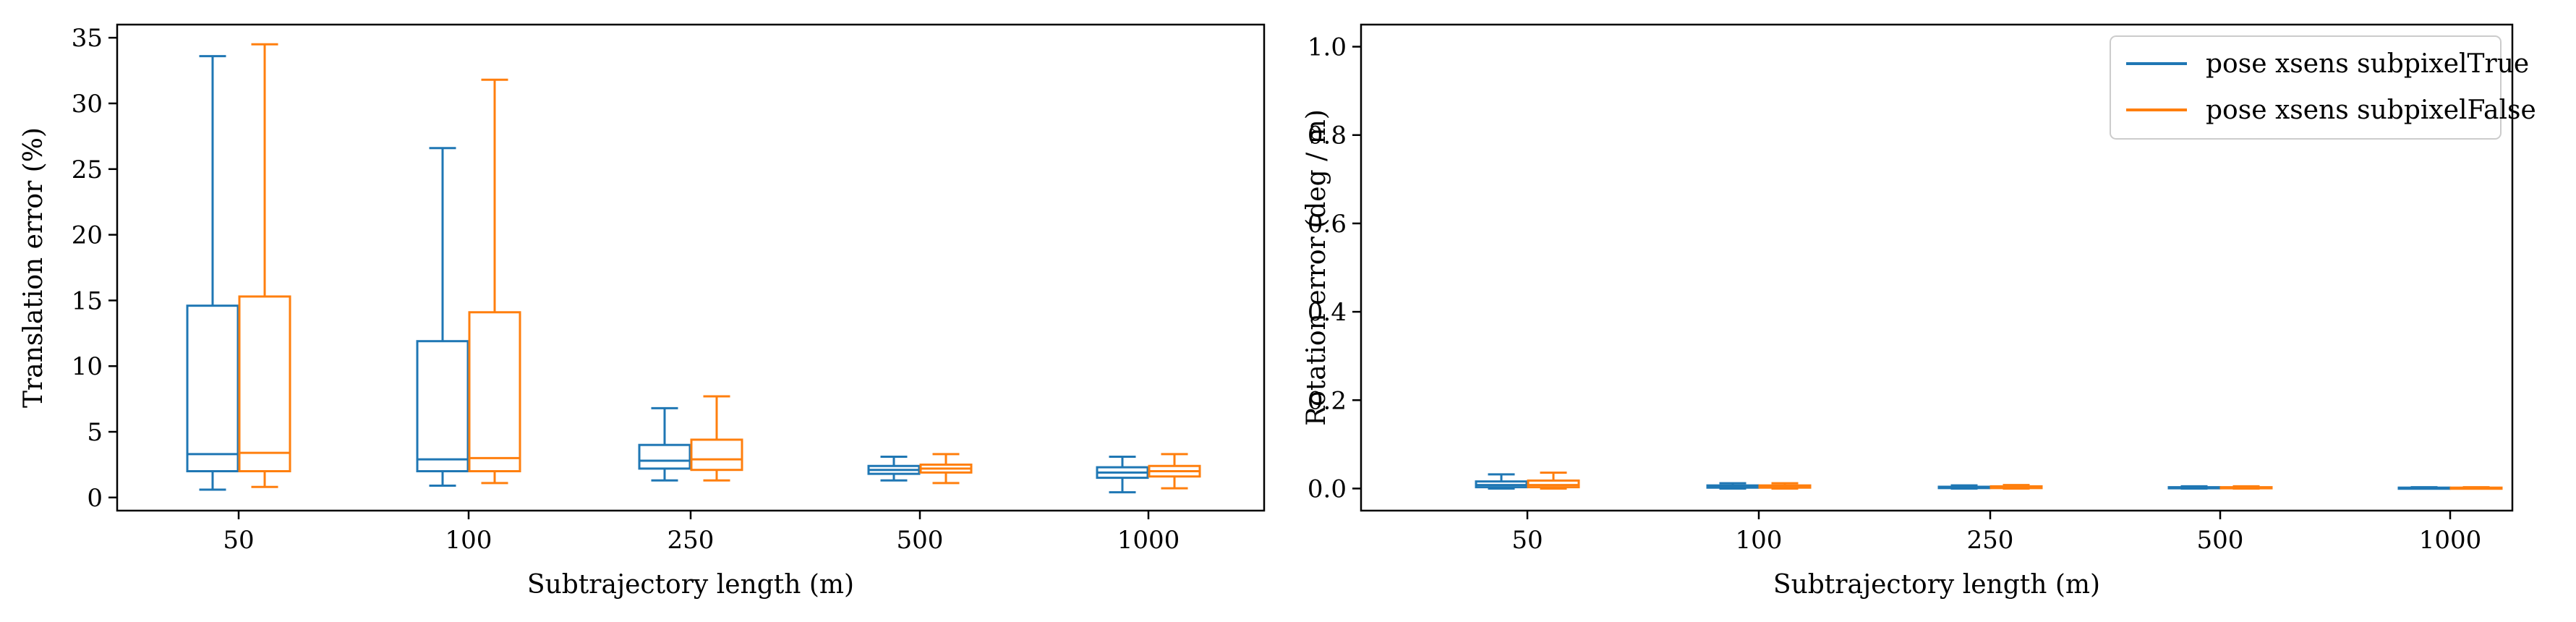  What do you see at coordinates (95, 498) in the screenshot?
I see `y-tick-label: 0` at bounding box center [95, 498].